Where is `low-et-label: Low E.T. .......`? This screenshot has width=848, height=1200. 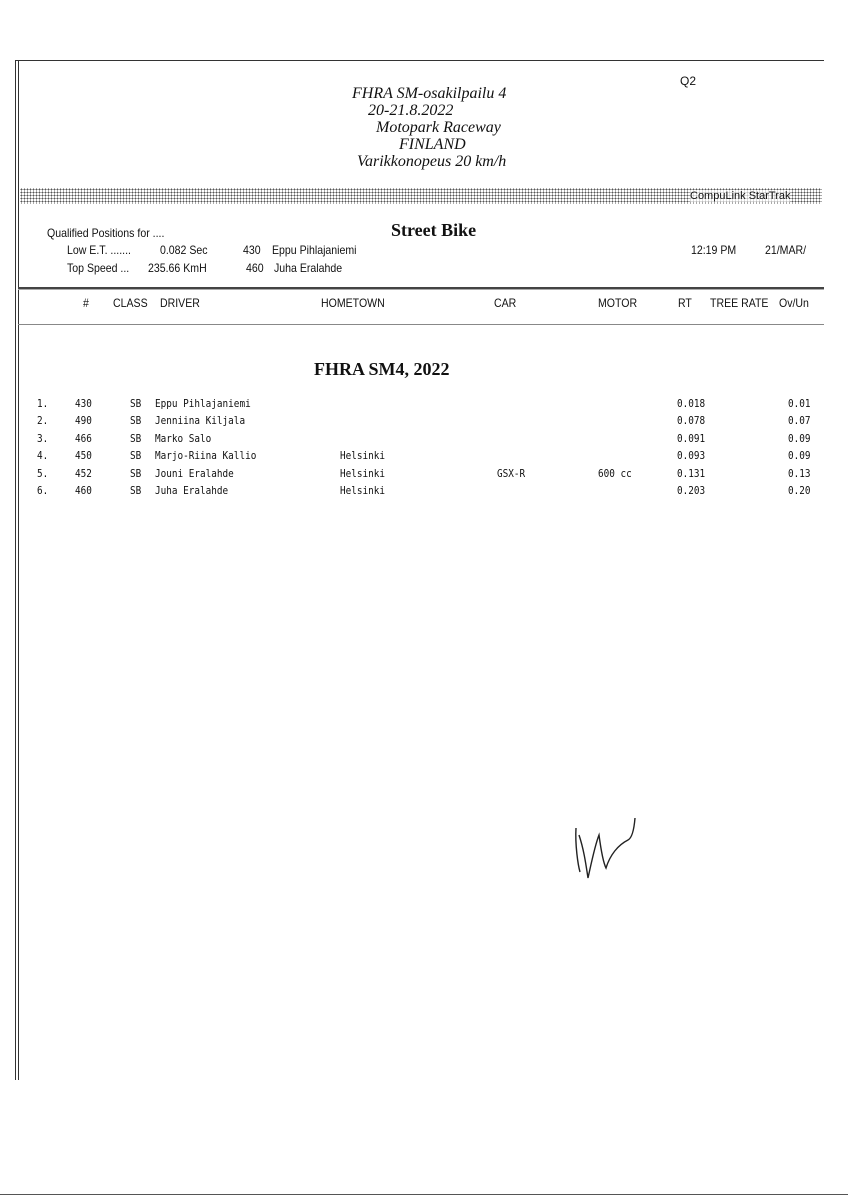
low-et-label: Low E.T. ....... is located at coordinates (99, 250).